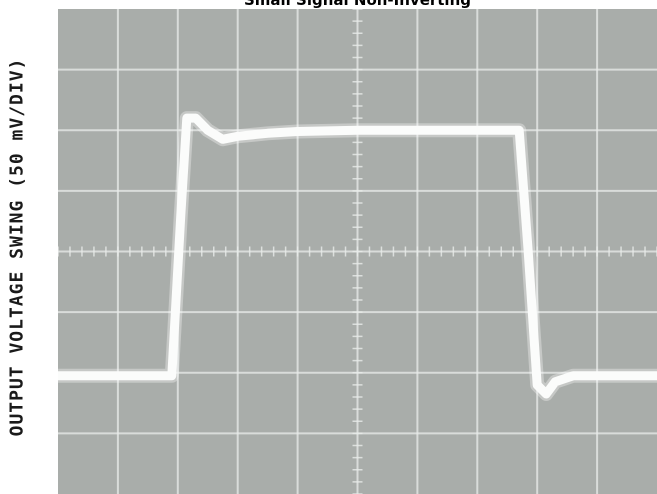 The width and height of the screenshot is (657, 494). I want to click on chart-title: Small Signal Non-Inverting, so click(357, 4).